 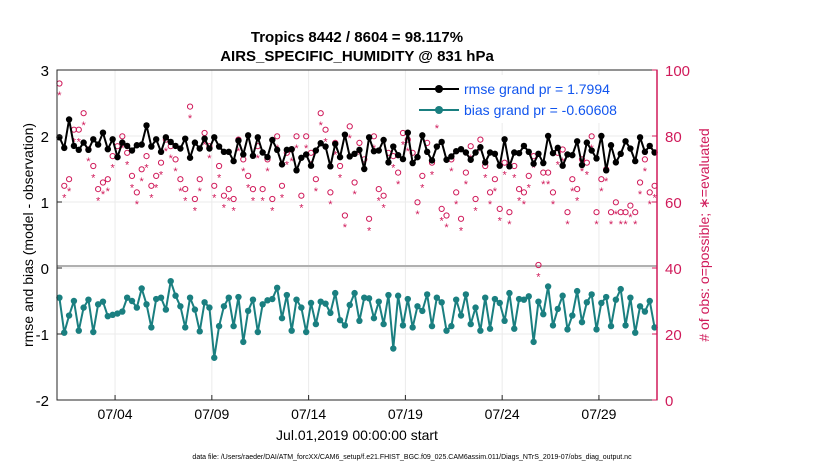 What do you see at coordinates (357, 145) in the screenshot?
I see `rmse-series` at bounding box center [357, 145].